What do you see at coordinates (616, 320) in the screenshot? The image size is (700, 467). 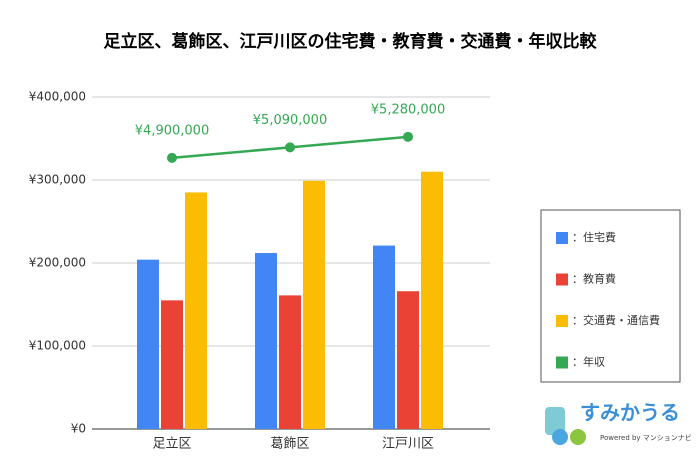 I see `legend-label: ：交通費・通信費` at bounding box center [616, 320].